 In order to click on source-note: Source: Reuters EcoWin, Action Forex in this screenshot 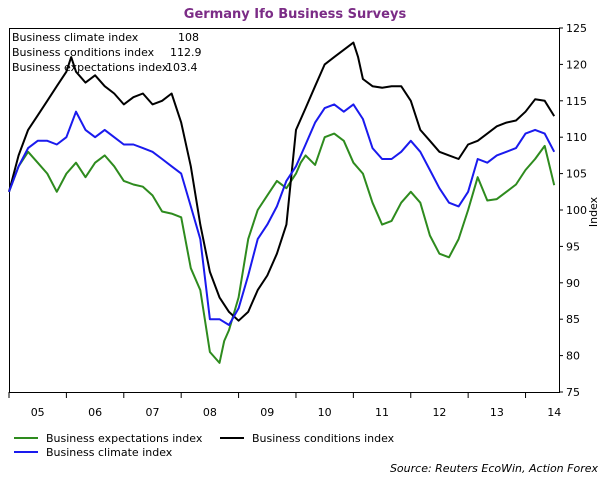, I will do `click(494, 468)`.